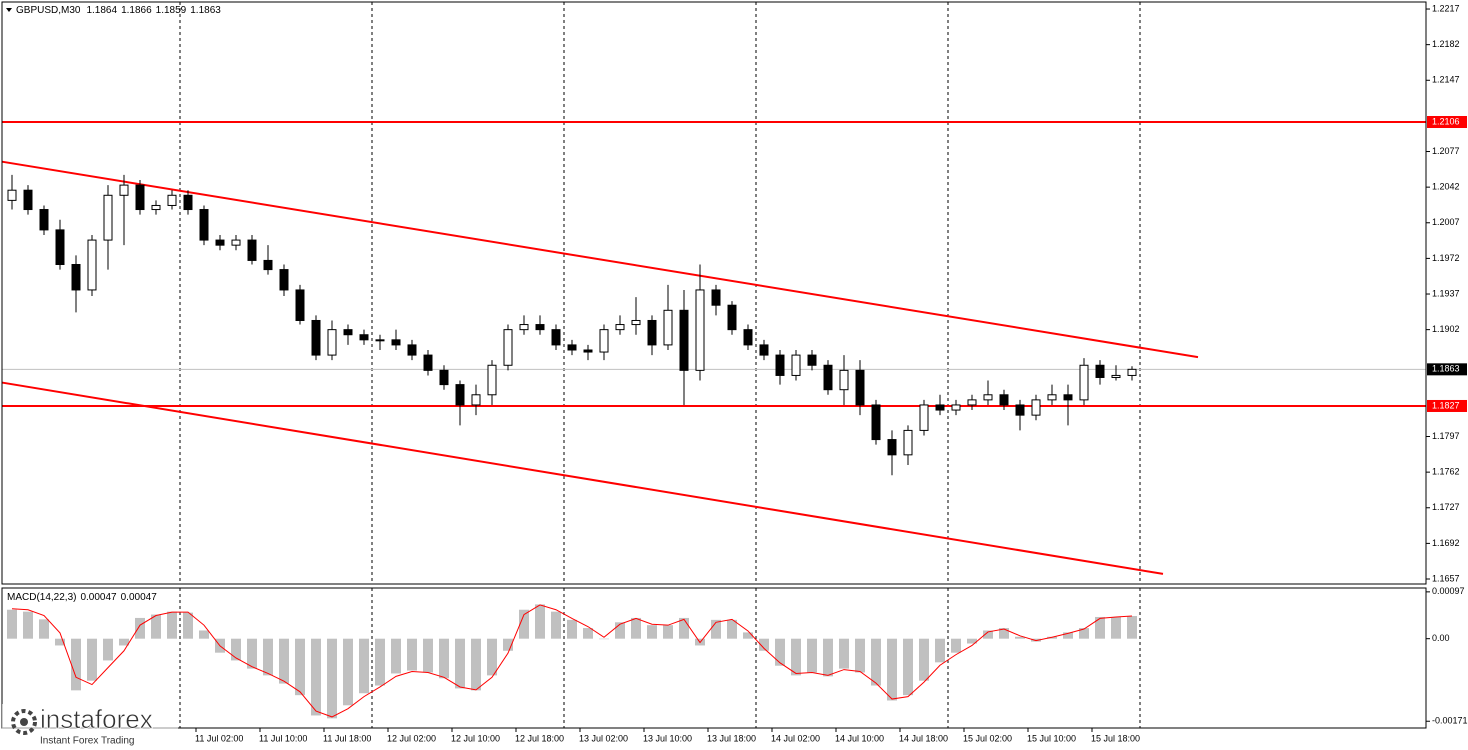  I want to click on y-tick-label: 0.00097, so click(1448, 591).